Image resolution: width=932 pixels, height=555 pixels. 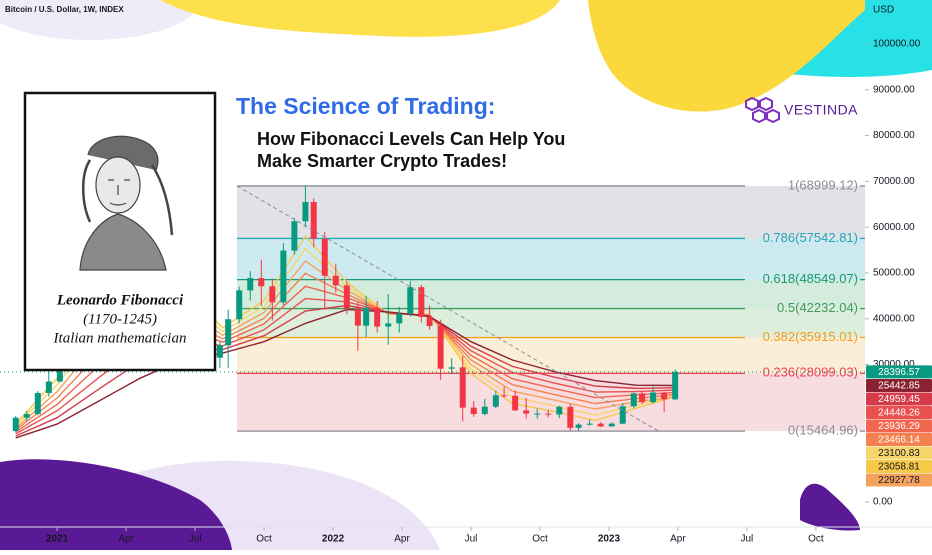 I want to click on x-tick-label: 2021, so click(x=57, y=539).